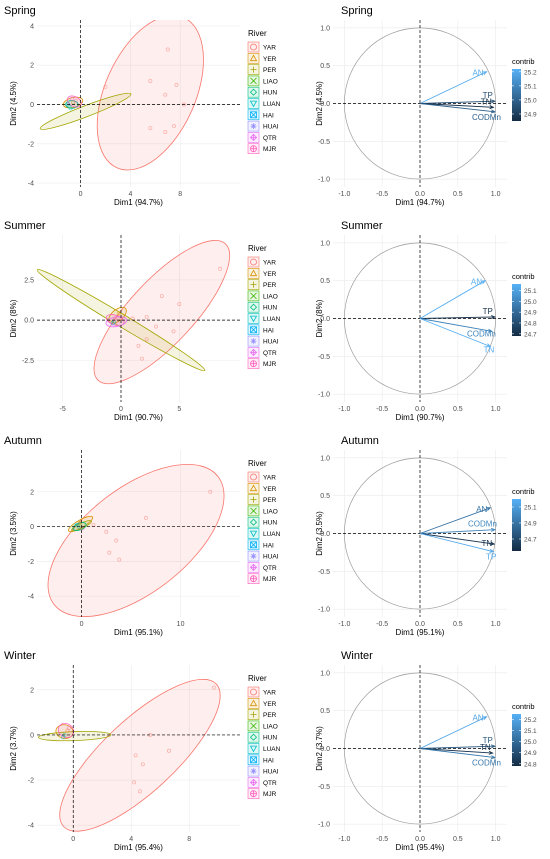  What do you see at coordinates (63, 409) in the screenshot?
I see `x-tick-label: -5` at bounding box center [63, 409].